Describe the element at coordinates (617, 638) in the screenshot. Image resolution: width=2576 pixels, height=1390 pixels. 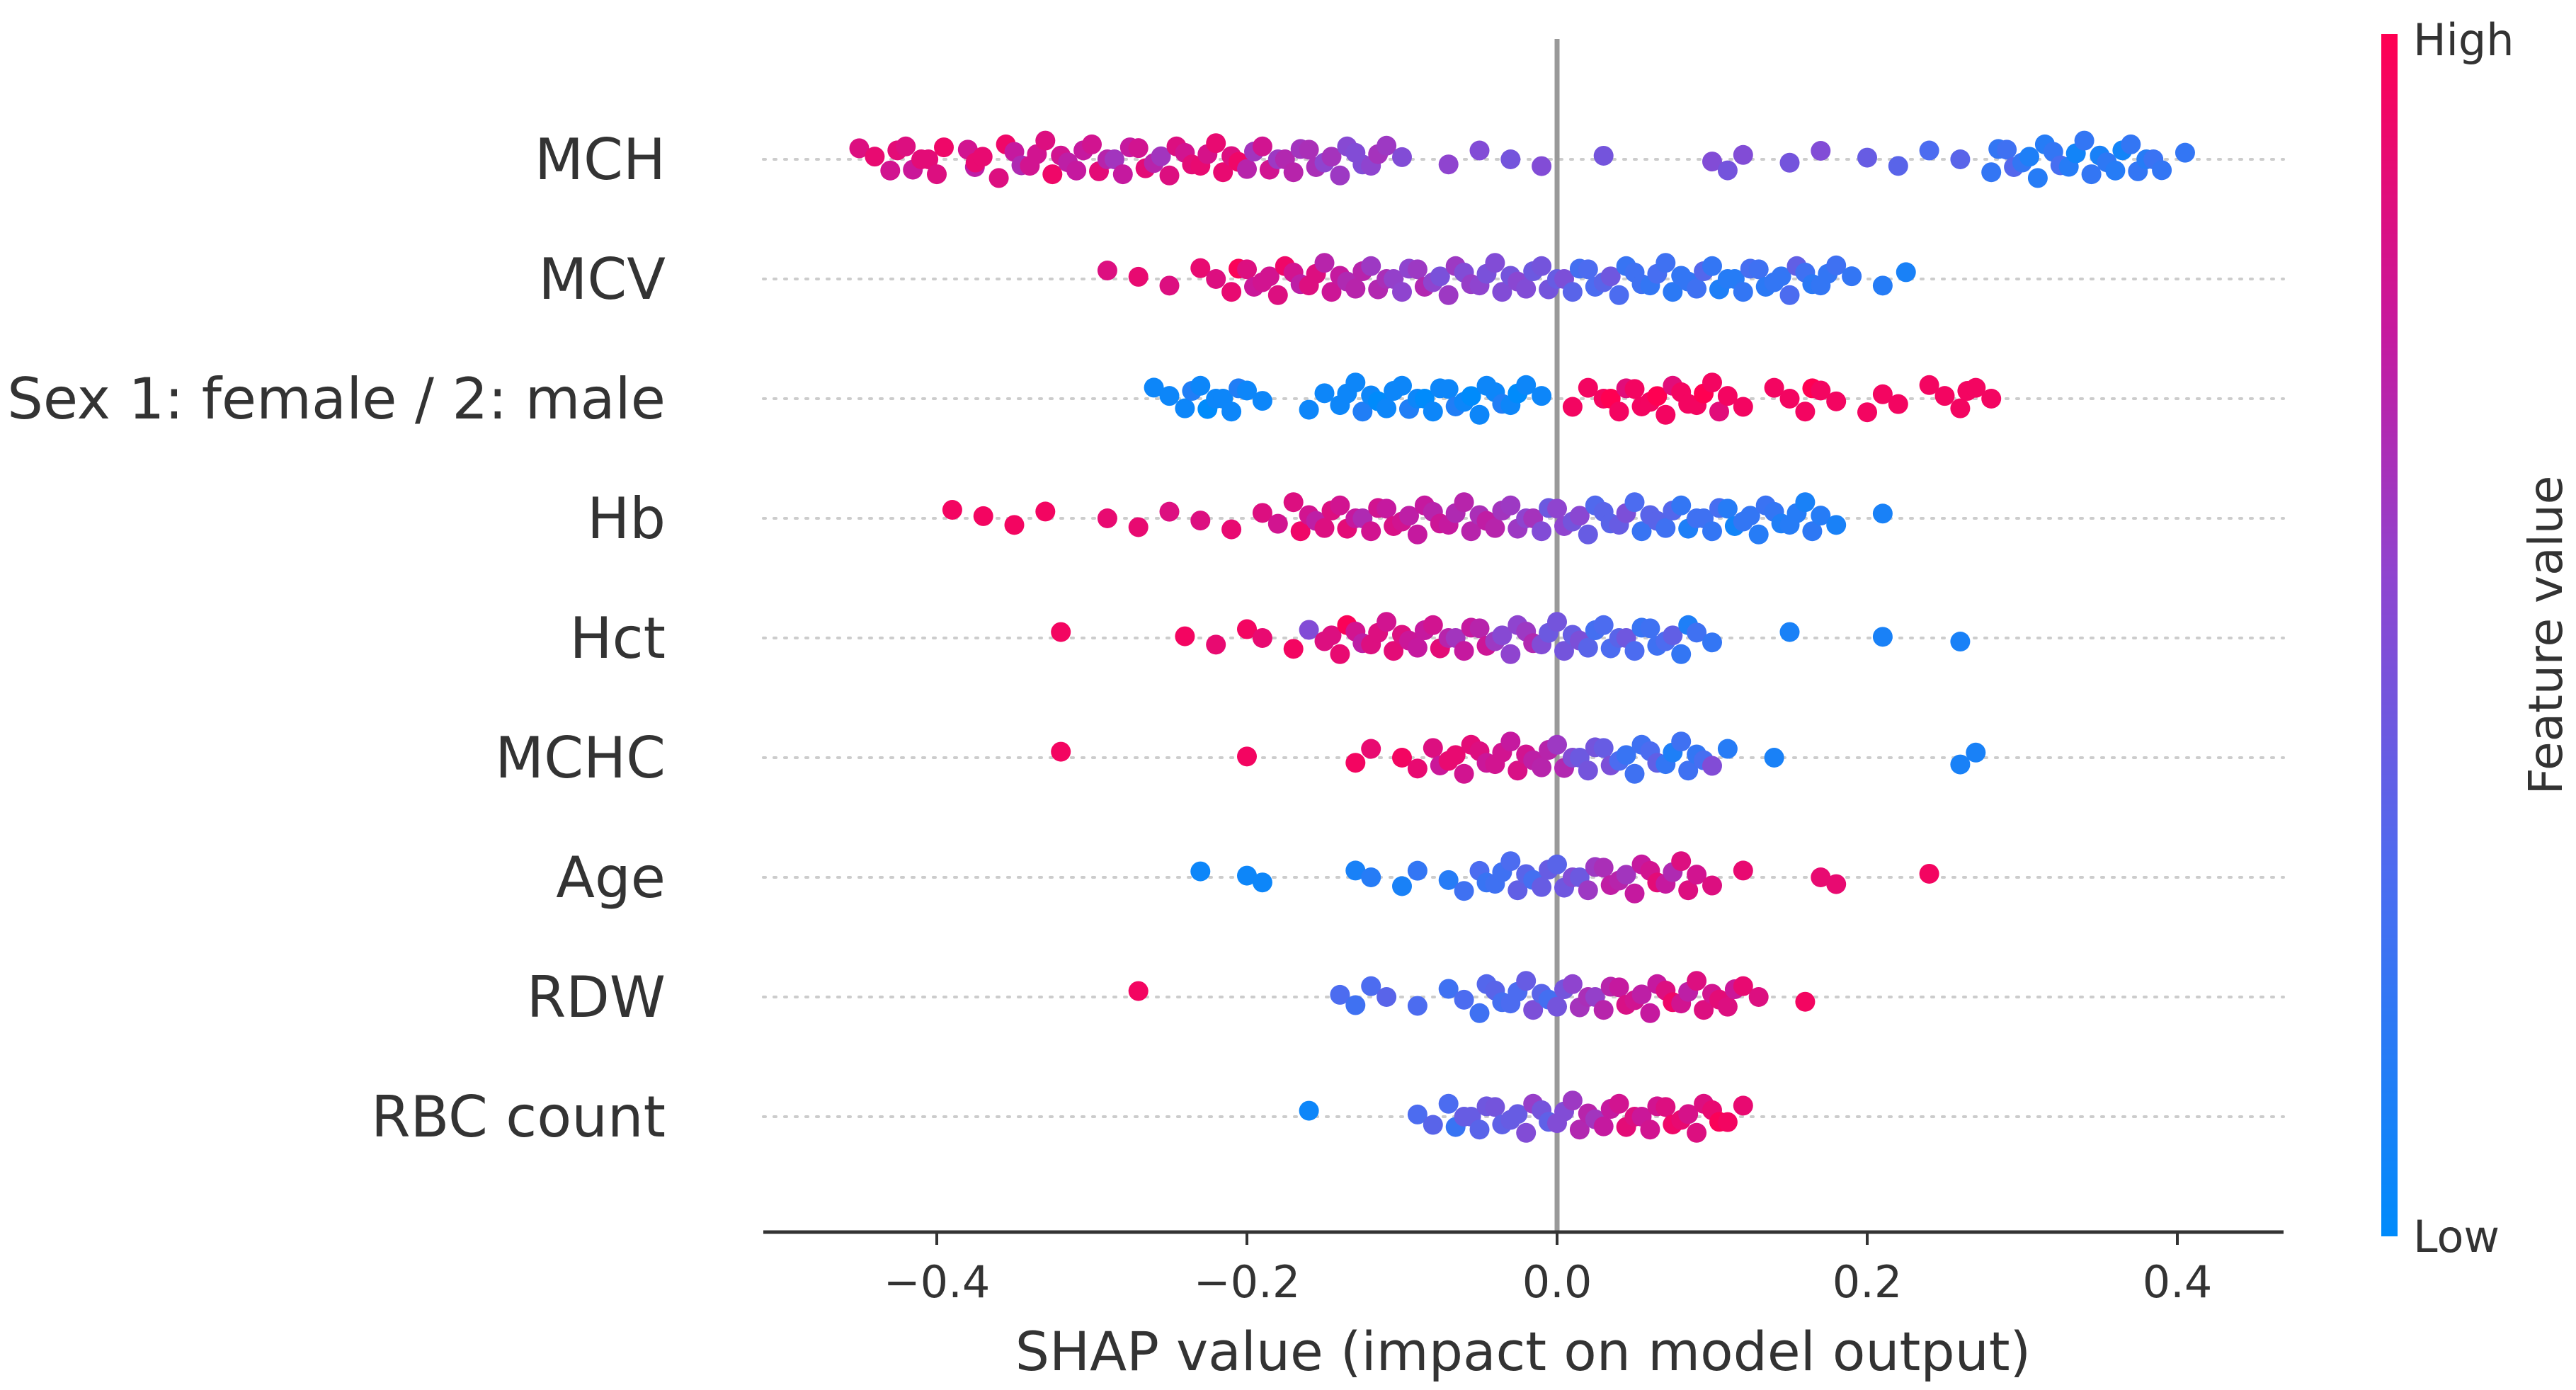
I see `feature-label: Hct` at that location.